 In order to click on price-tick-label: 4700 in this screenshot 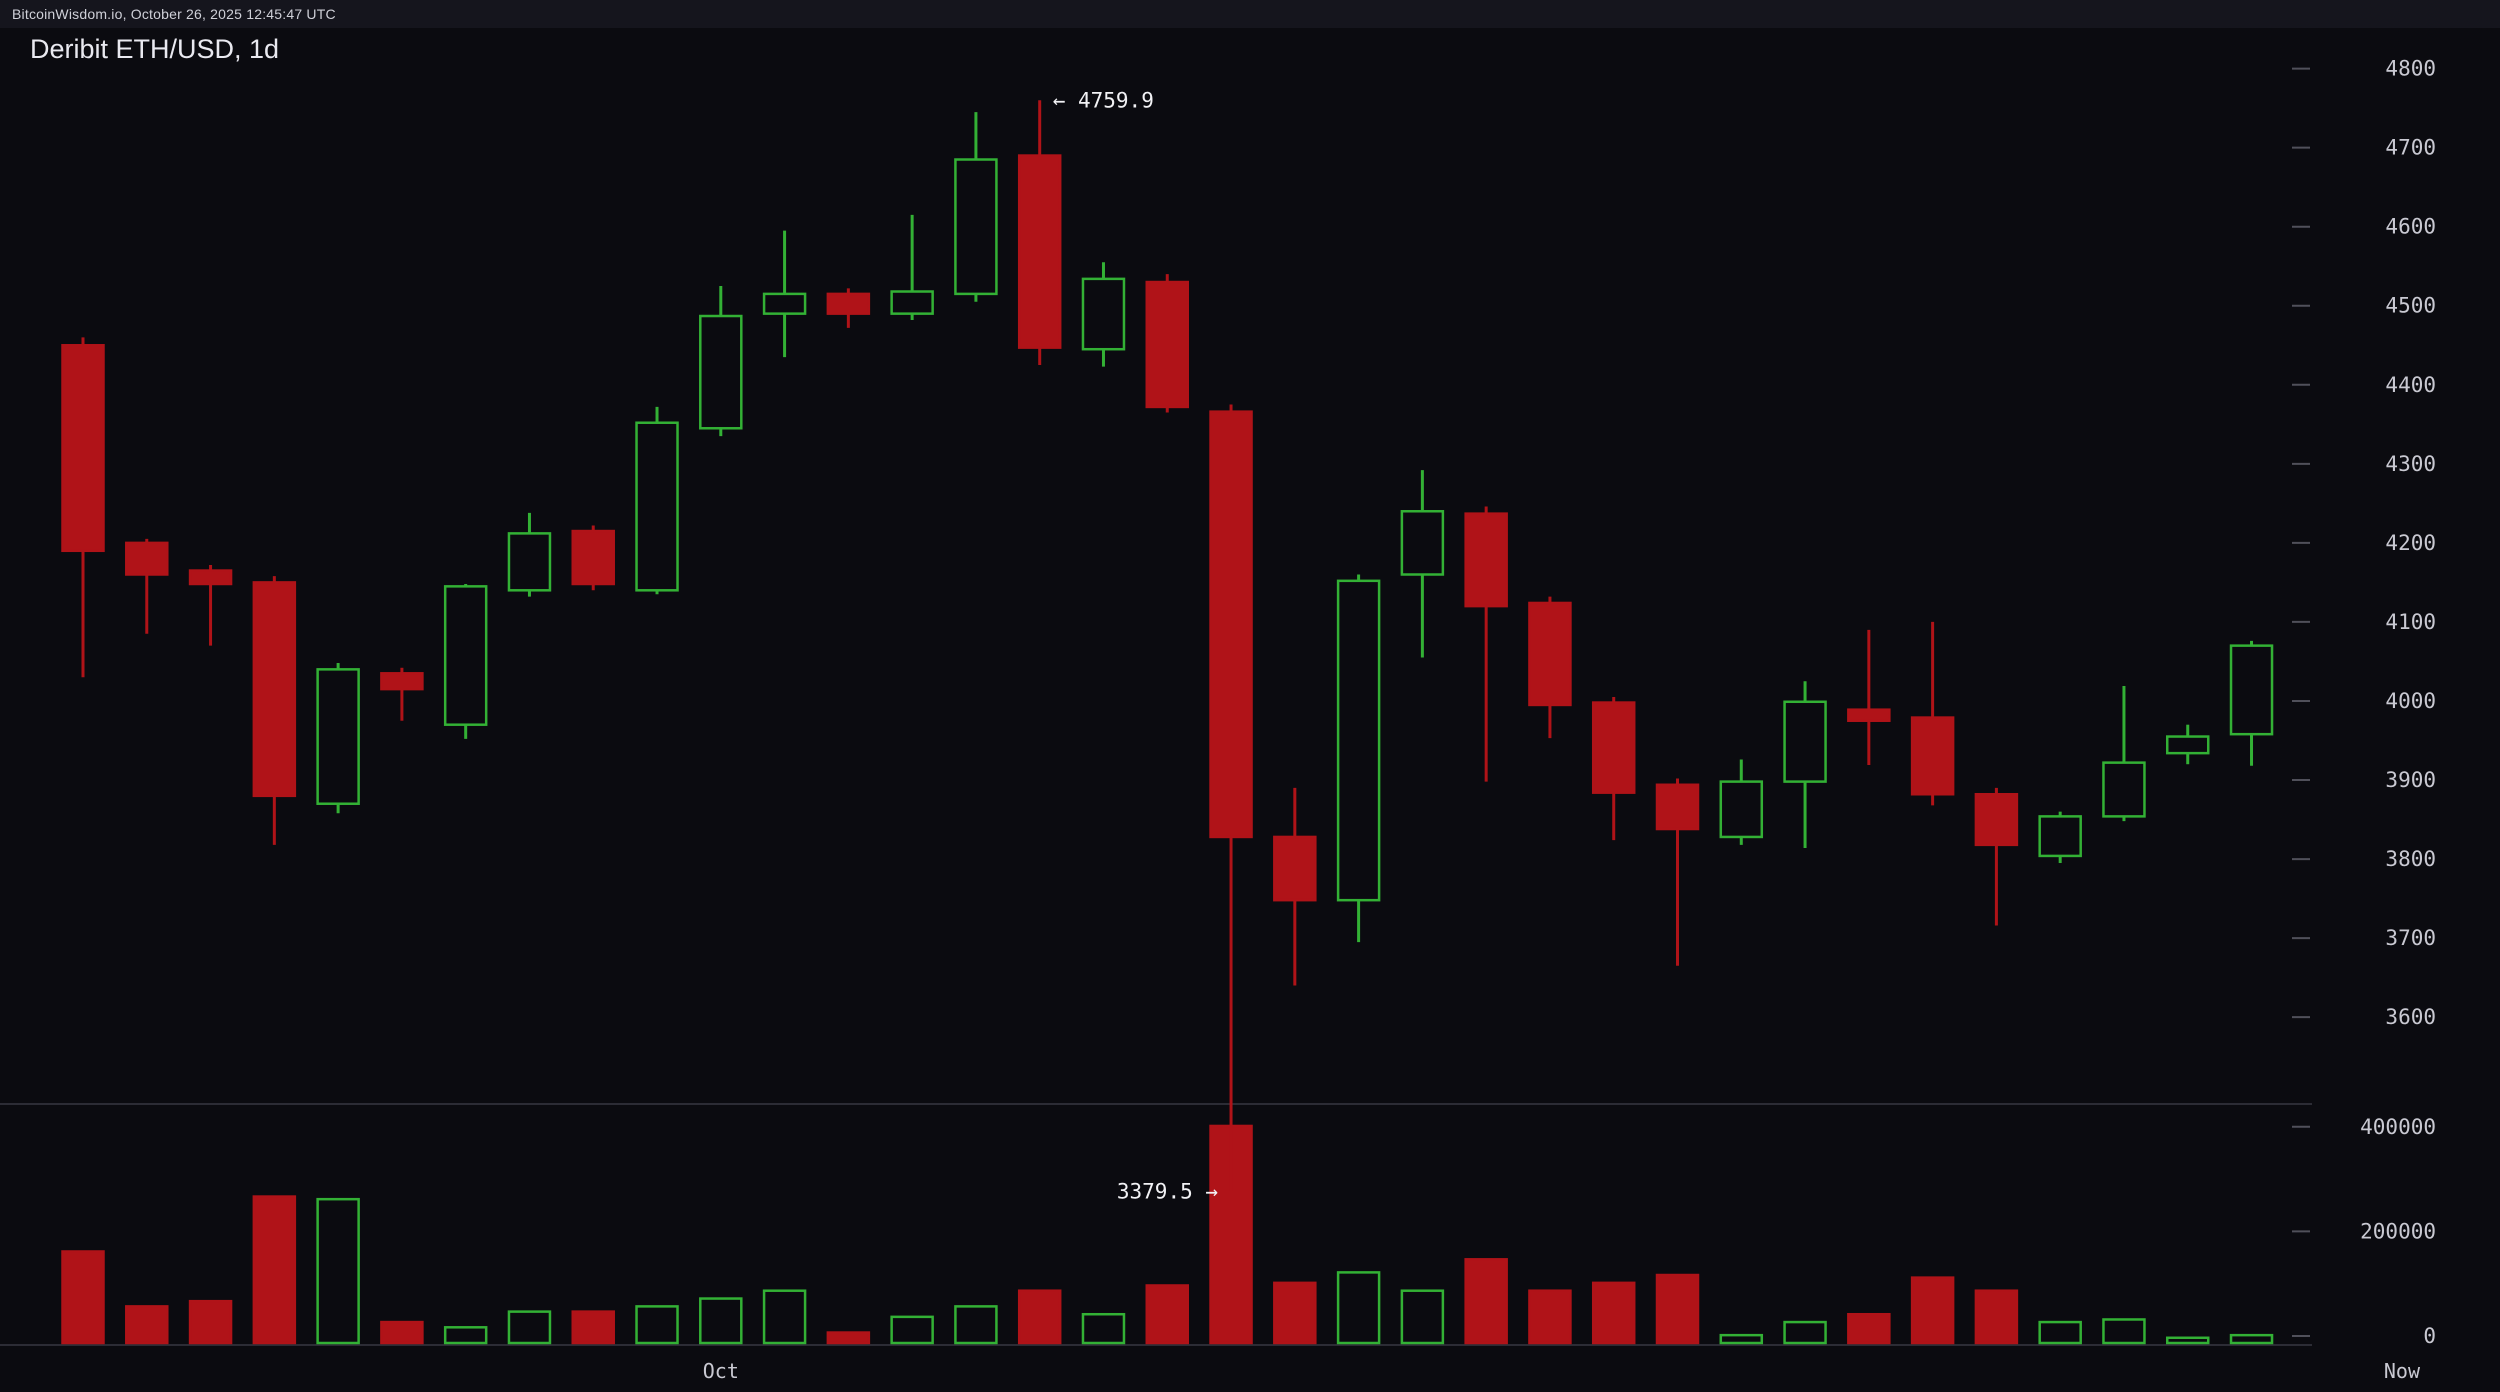, I will do `click(2410, 148)`.